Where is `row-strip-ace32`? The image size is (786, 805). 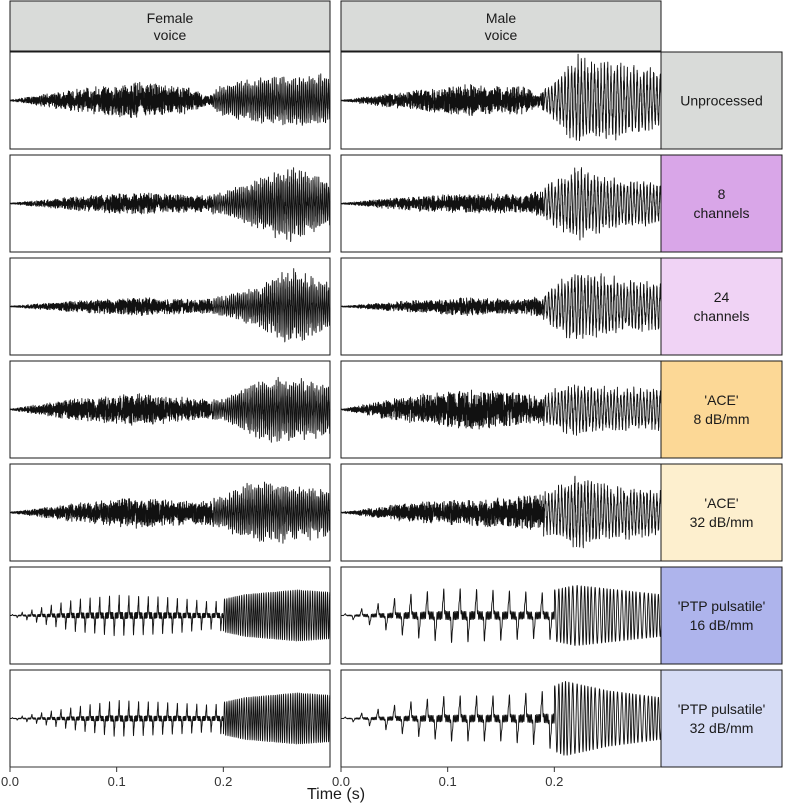 row-strip-ace32 is located at coordinates (721, 512).